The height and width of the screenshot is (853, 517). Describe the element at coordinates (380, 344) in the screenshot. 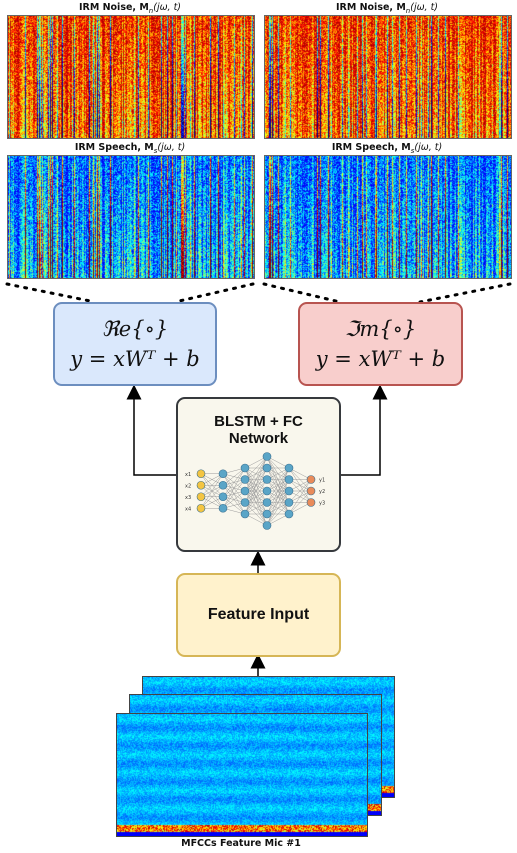

I see `imag-part-linear-box: ℑm{∘} y = xWᵀ + b` at that location.